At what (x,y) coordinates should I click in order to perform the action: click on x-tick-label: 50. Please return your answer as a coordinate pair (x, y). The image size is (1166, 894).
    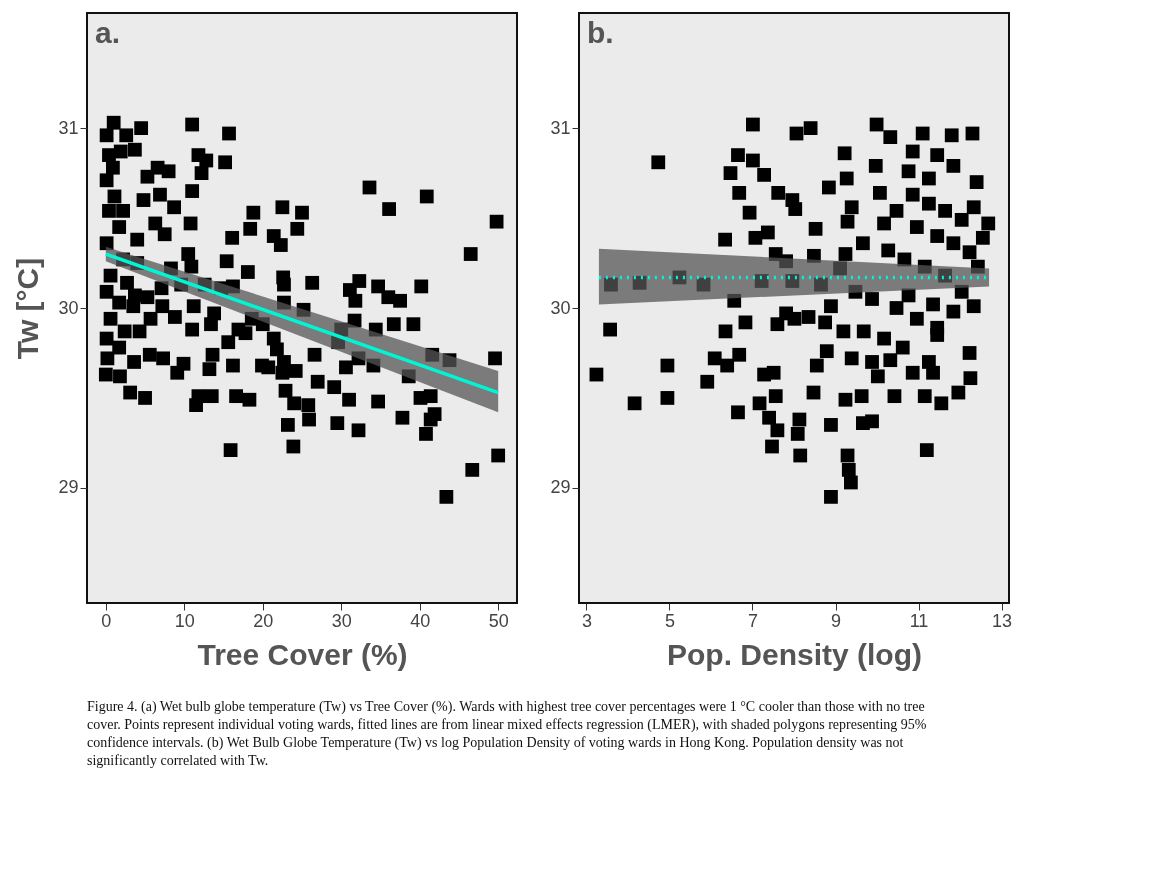
    Looking at the image, I should click on (498, 620).